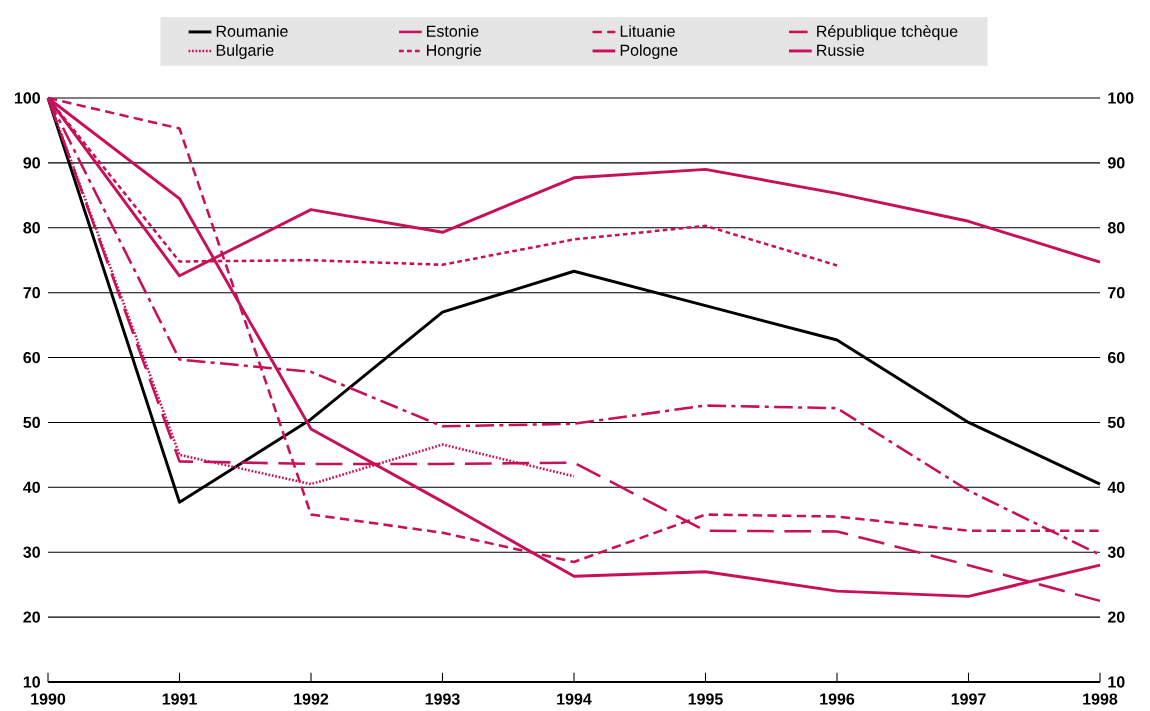 Image resolution: width=1150 pixels, height=711 pixels. I want to click on x-tick-label: 1998, so click(1100, 699).